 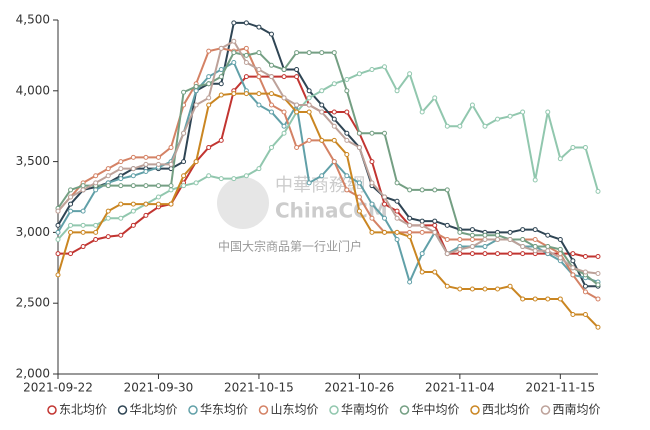 What do you see at coordinates (506, 410) in the screenshot?
I see `legend-label: 西北均价` at bounding box center [506, 410].